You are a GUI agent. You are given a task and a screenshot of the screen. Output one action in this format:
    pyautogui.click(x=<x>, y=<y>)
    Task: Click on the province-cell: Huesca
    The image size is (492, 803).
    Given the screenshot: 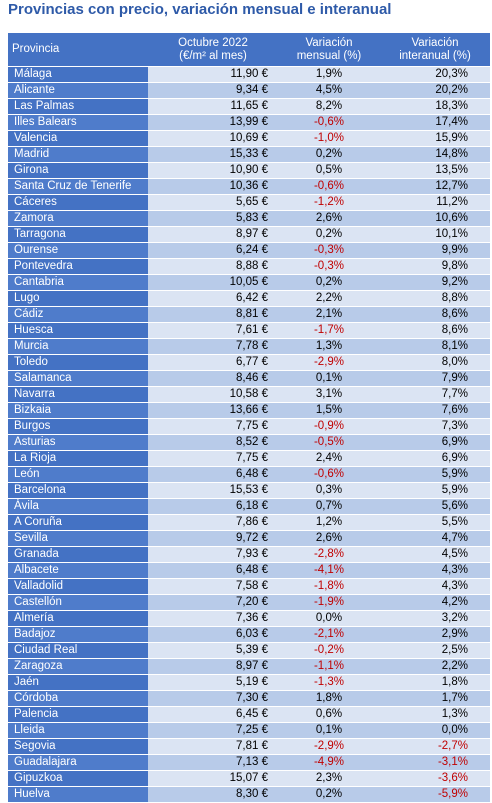 What is the action you would take?
    pyautogui.click(x=78, y=330)
    